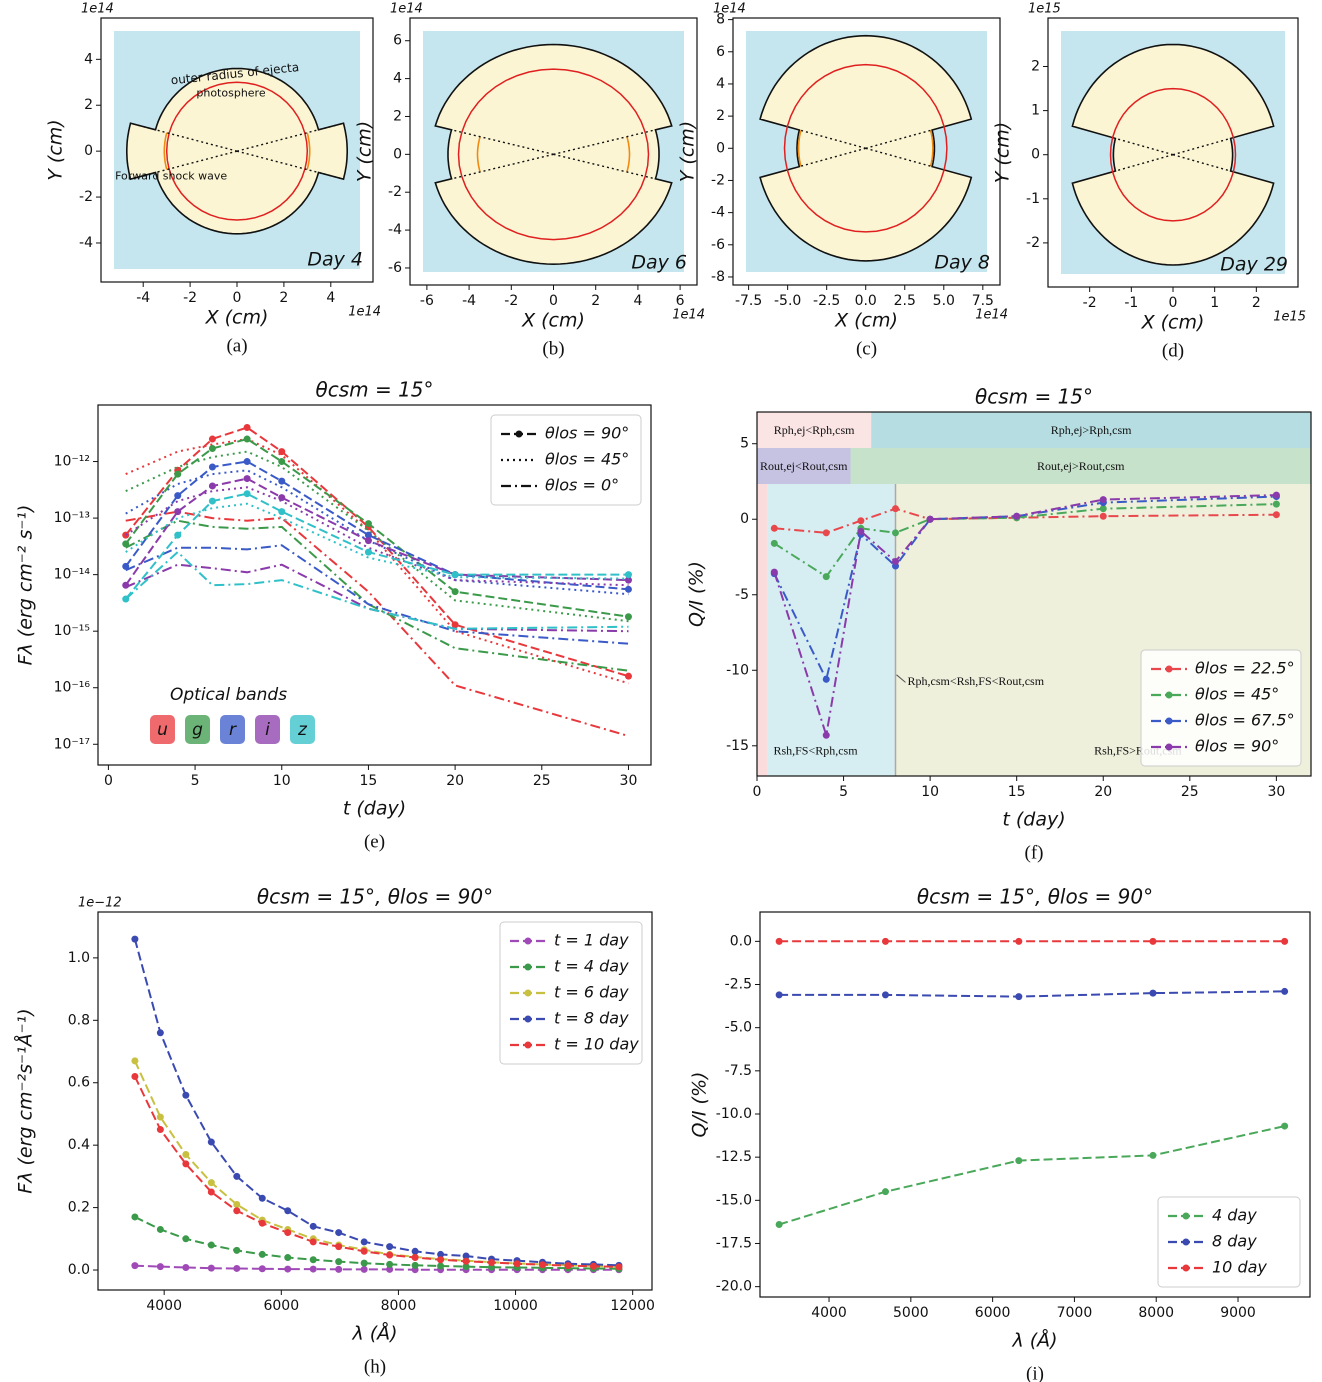 The height and width of the screenshot is (1382, 1322). What do you see at coordinates (1035, 1372) in the screenshot?
I see `panel-caption: (i)` at bounding box center [1035, 1372].